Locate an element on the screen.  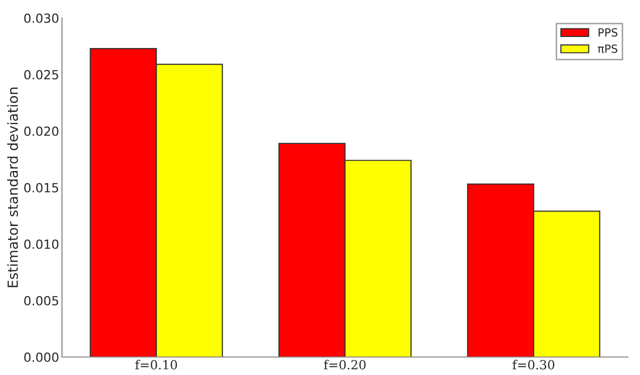
y-tick-label: 0.000 is located at coordinates (41, 357).